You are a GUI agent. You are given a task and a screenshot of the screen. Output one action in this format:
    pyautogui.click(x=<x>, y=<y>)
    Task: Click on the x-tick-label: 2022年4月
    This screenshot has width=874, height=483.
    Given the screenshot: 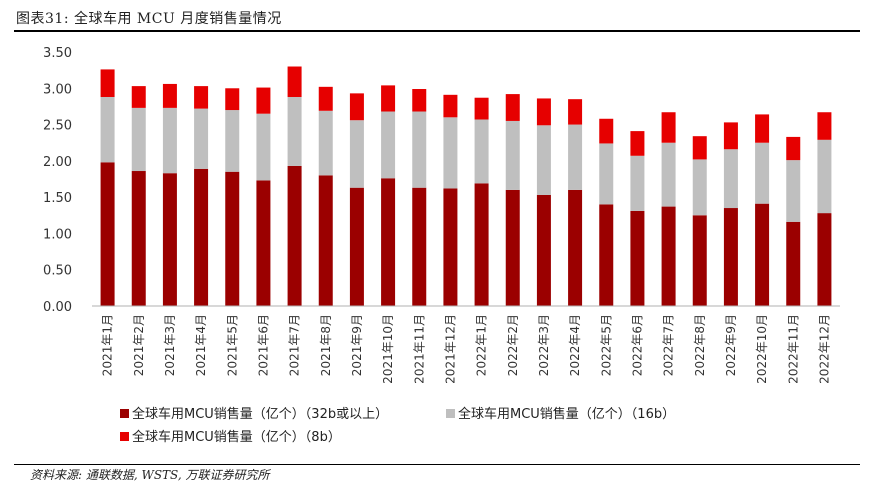 What is the action you would take?
    pyautogui.click(x=575, y=345)
    